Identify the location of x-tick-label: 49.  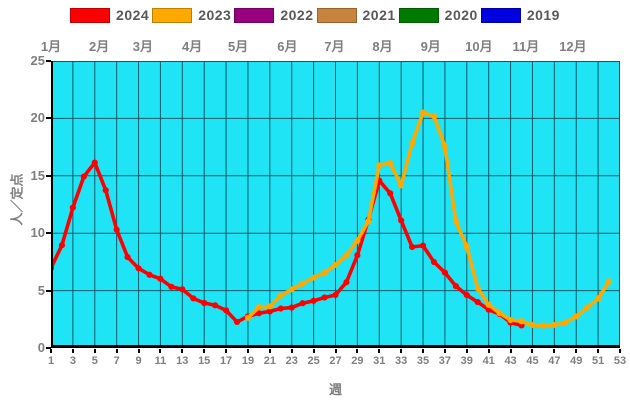
(576, 361).